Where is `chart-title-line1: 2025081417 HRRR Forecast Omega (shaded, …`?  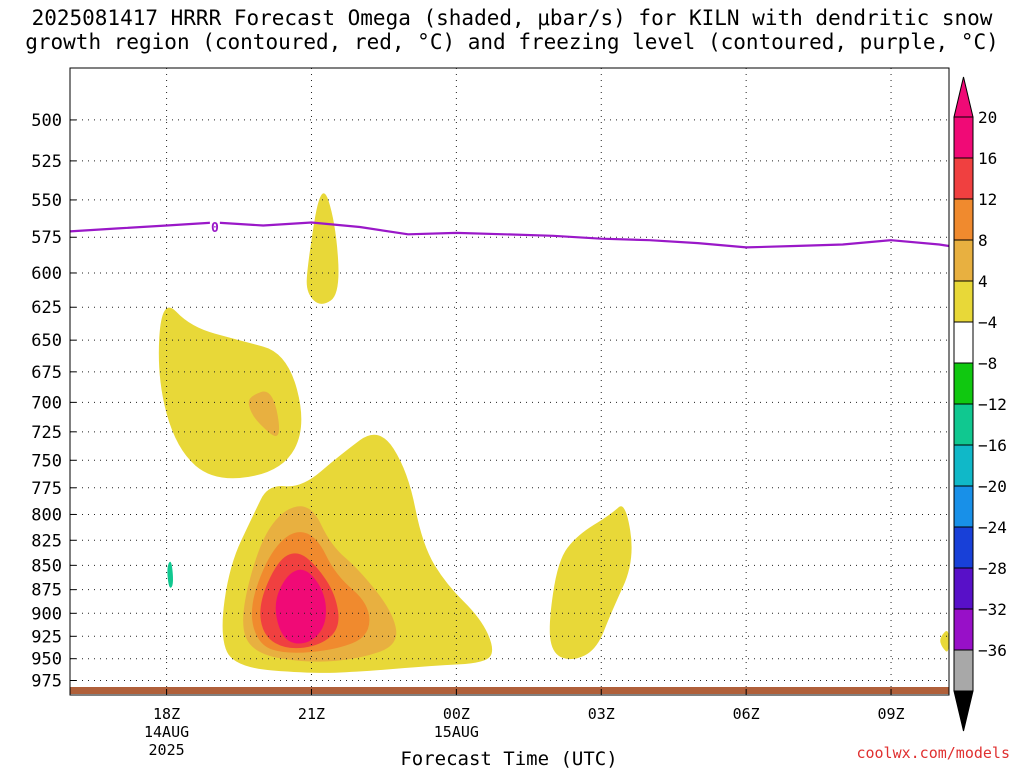
chart-title-line1: 2025081417 HRRR Forecast Omega (shaded, … is located at coordinates (512, 18).